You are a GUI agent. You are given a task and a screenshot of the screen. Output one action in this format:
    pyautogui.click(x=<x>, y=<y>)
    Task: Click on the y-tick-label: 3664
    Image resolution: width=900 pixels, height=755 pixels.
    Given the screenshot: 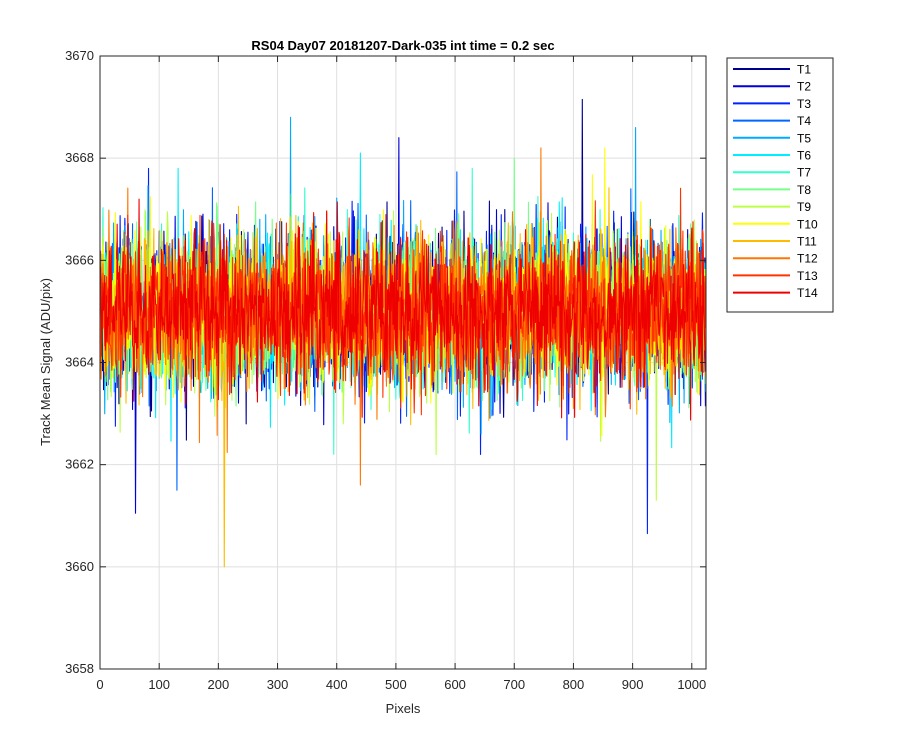 What is the action you would take?
    pyautogui.click(x=79, y=362)
    